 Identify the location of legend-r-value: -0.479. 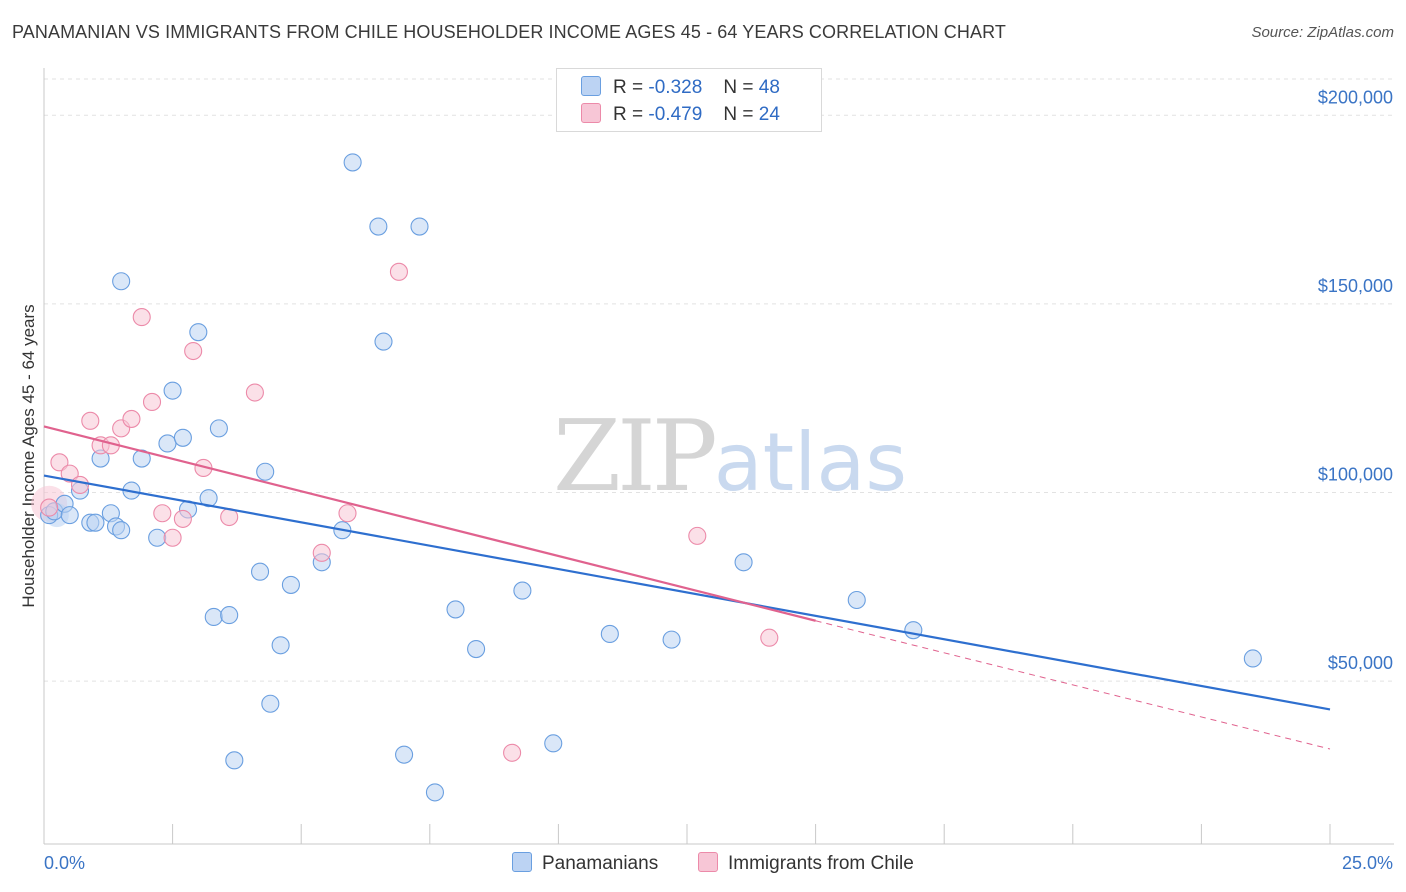
(675, 114).